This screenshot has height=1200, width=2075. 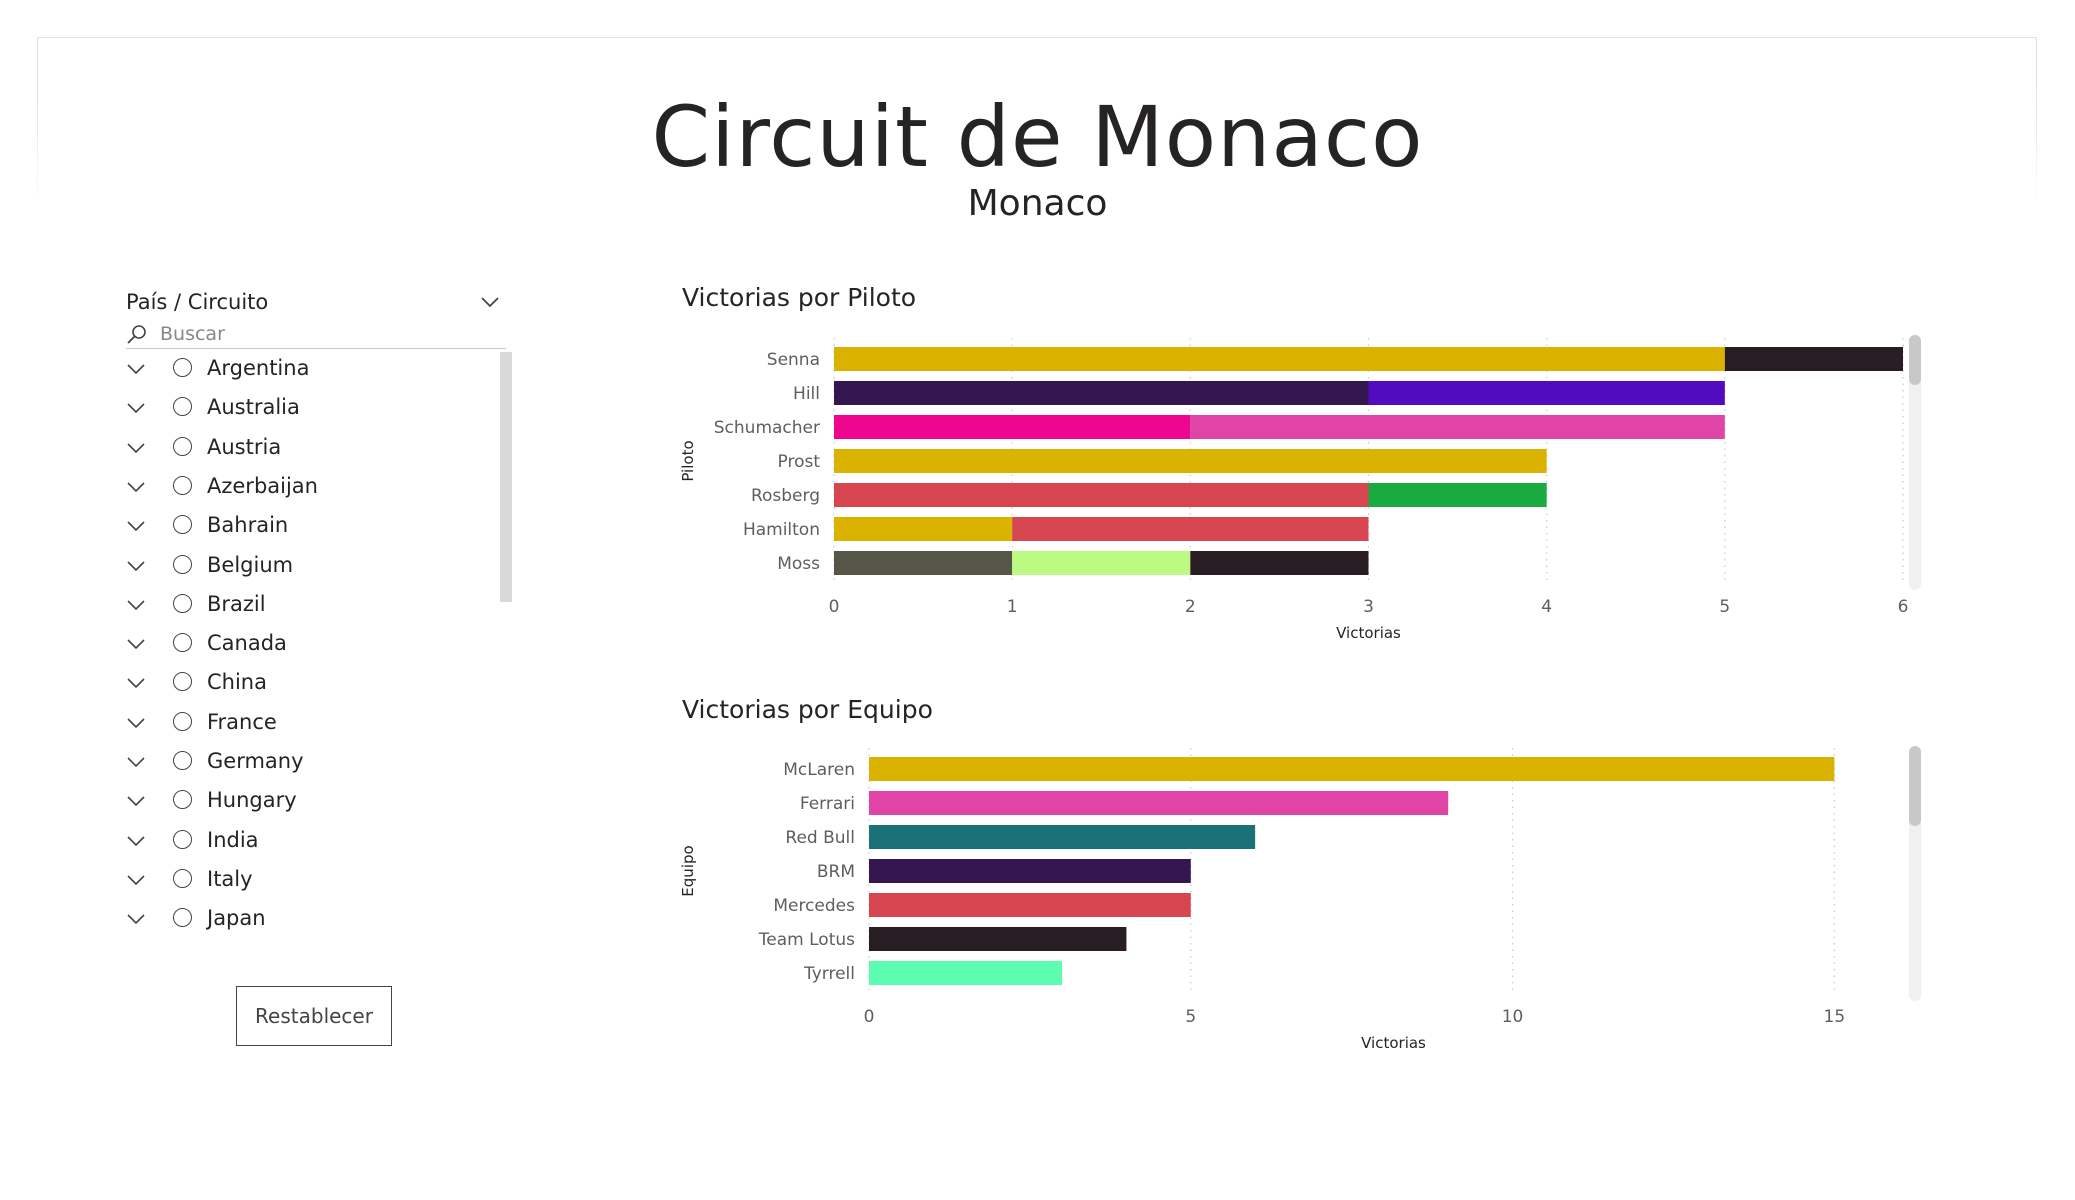 What do you see at coordinates (314, 1016) in the screenshot?
I see `reset-button: Restablecer` at bounding box center [314, 1016].